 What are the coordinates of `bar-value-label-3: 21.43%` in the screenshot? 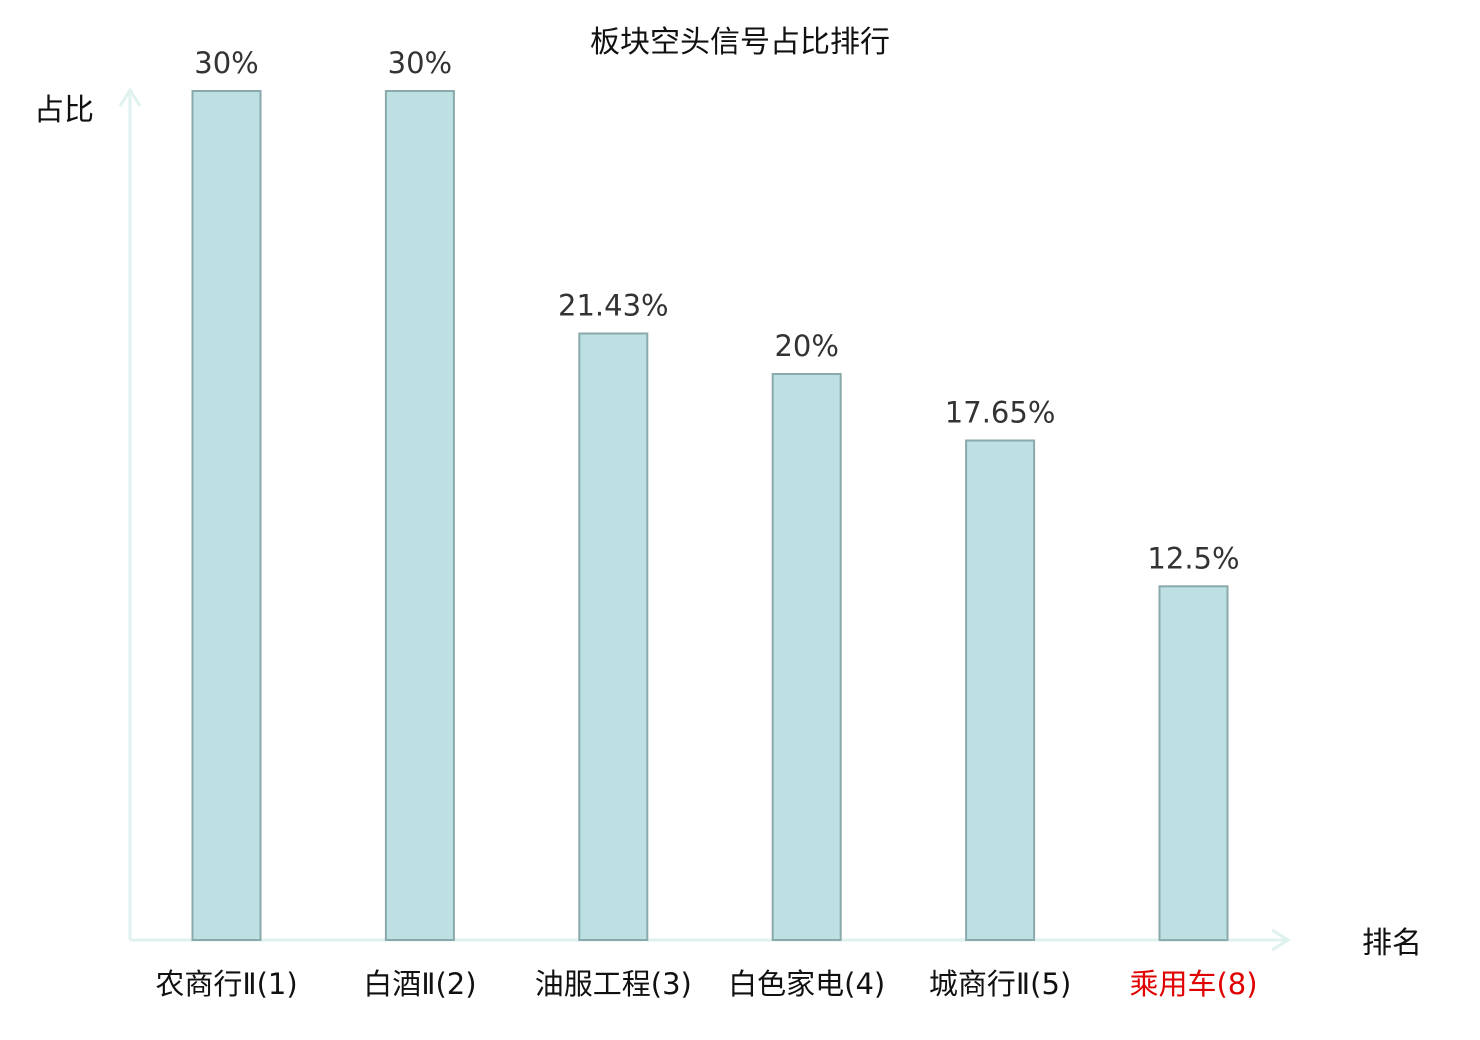 It's located at (613, 306).